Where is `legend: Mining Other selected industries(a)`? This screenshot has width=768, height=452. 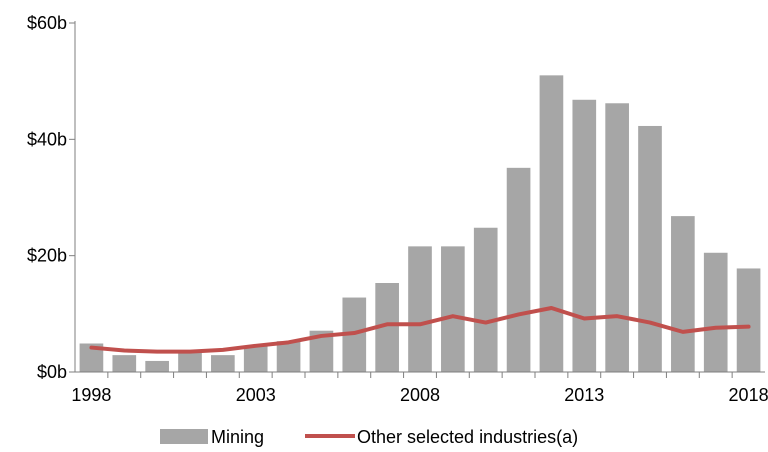 legend: Mining Other selected industries(a) is located at coordinates (369, 437).